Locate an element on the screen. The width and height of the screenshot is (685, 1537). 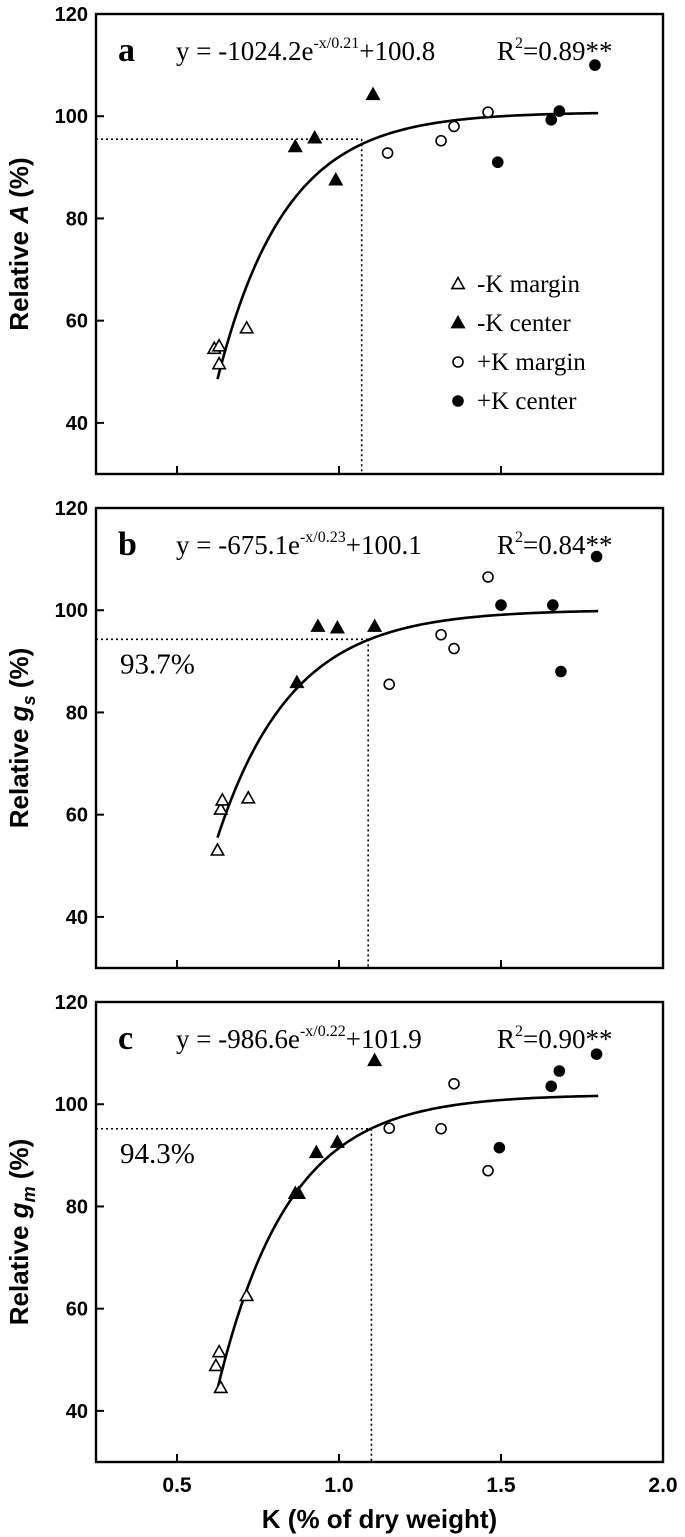
panel-letter: b is located at coordinates (127, 544).